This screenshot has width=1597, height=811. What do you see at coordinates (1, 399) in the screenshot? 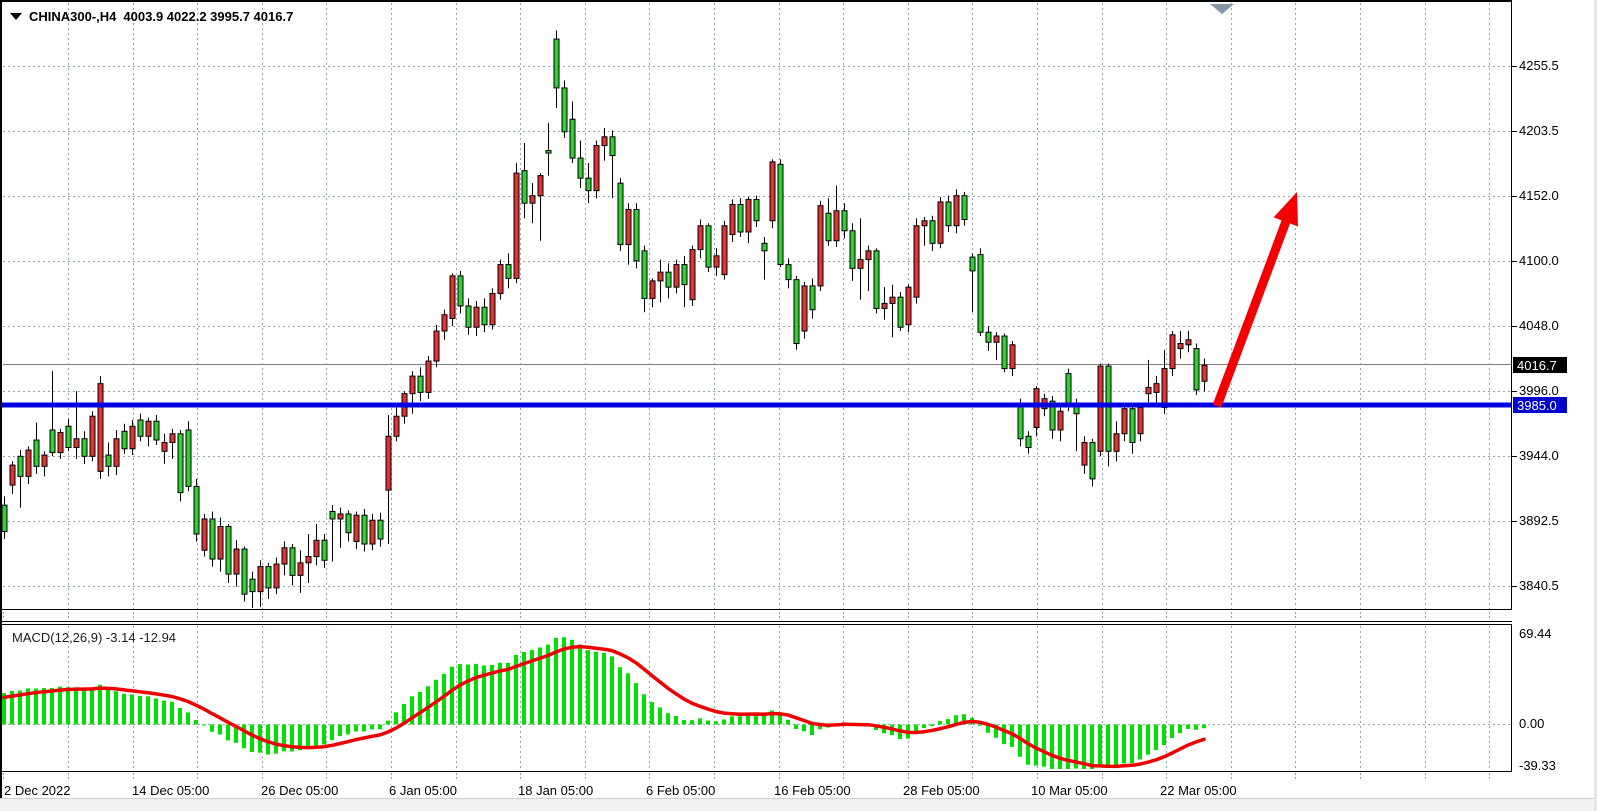
I see `window-left-border` at bounding box center [1, 399].